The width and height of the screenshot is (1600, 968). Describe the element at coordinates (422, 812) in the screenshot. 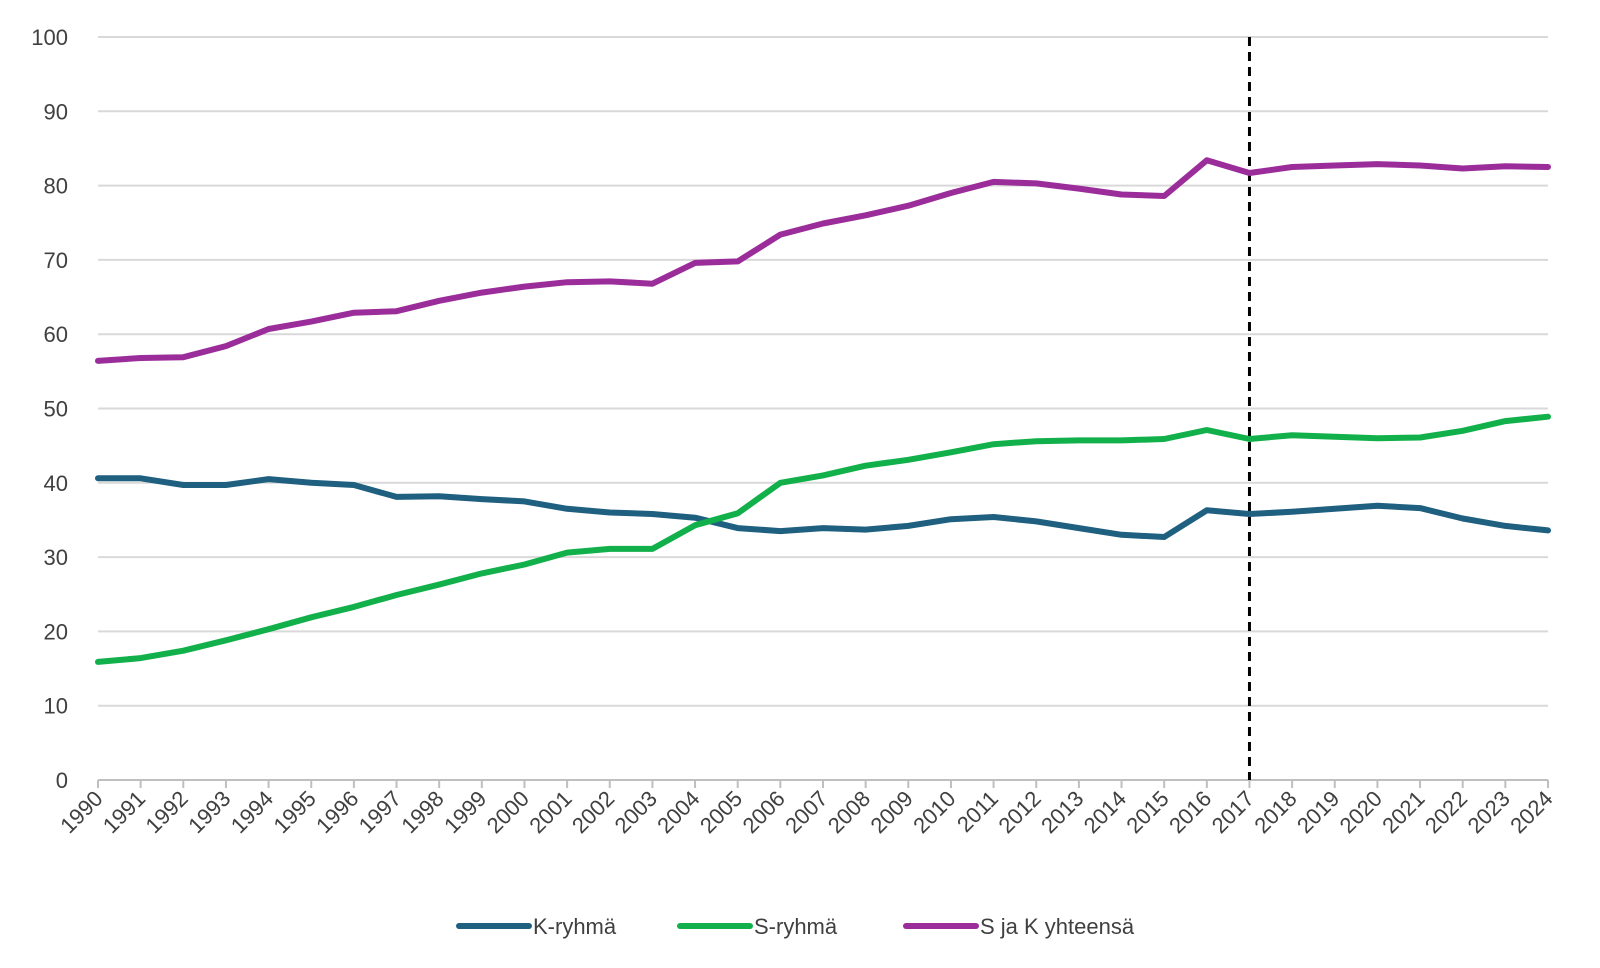

I see `x-tick-label: 1998` at that location.